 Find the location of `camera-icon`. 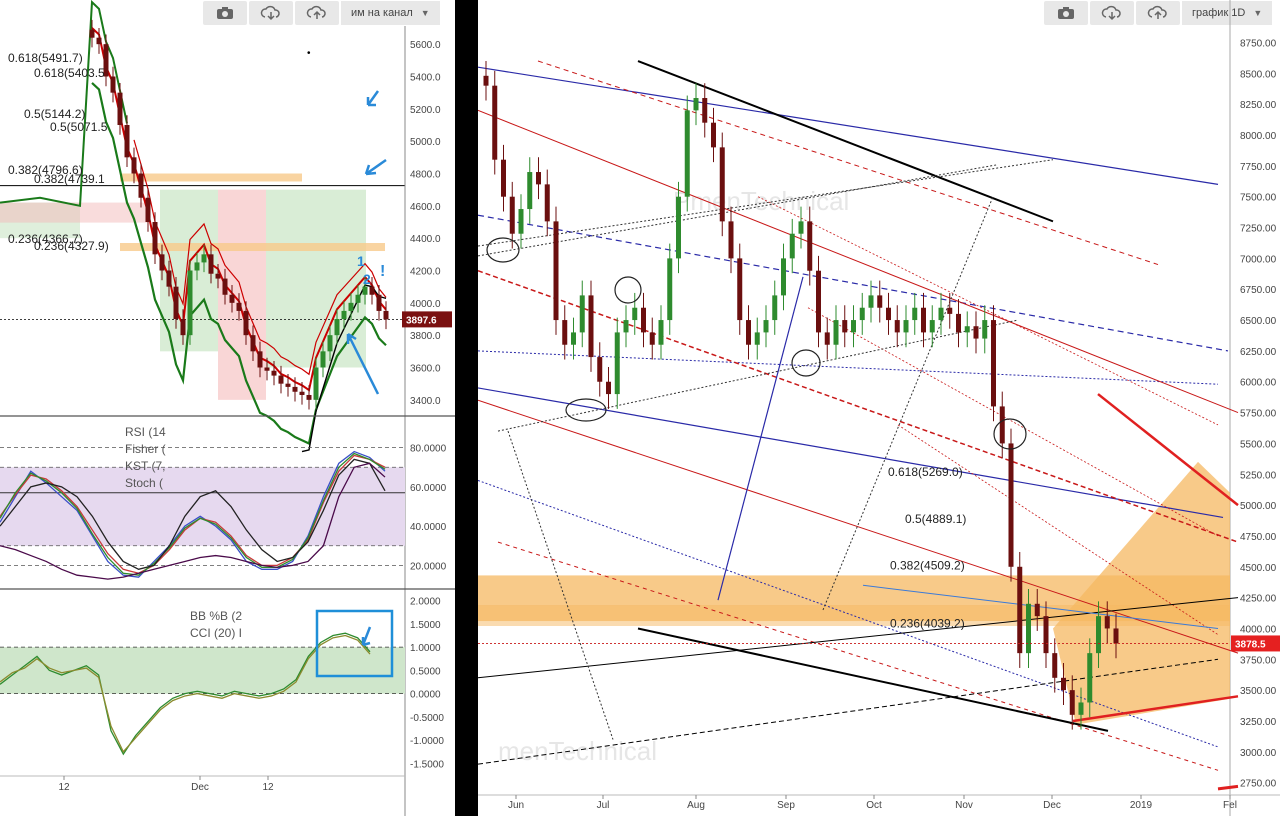

camera-icon is located at coordinates (225, 13).